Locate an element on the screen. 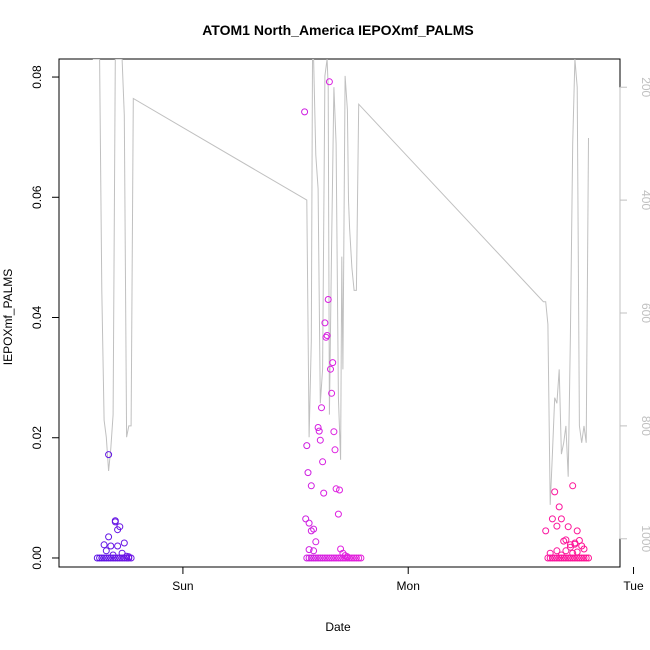 The image size is (650, 650). y2-tick-label: 800 is located at coordinates (644, 426).